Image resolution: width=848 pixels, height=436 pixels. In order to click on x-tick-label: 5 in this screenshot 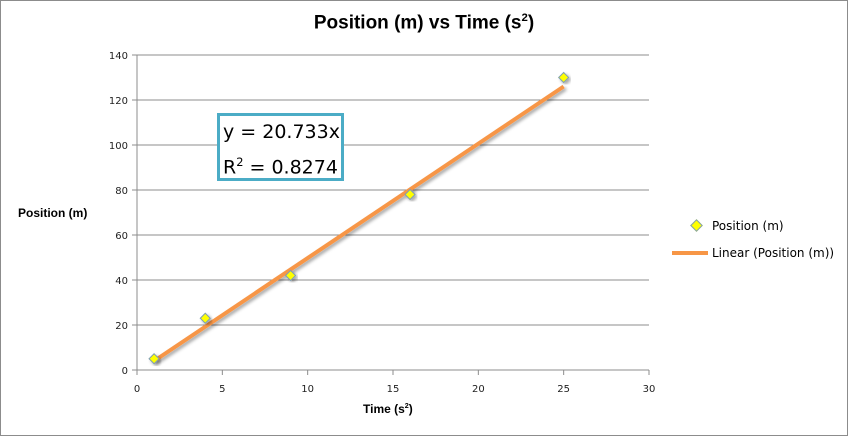, I will do `click(222, 389)`.